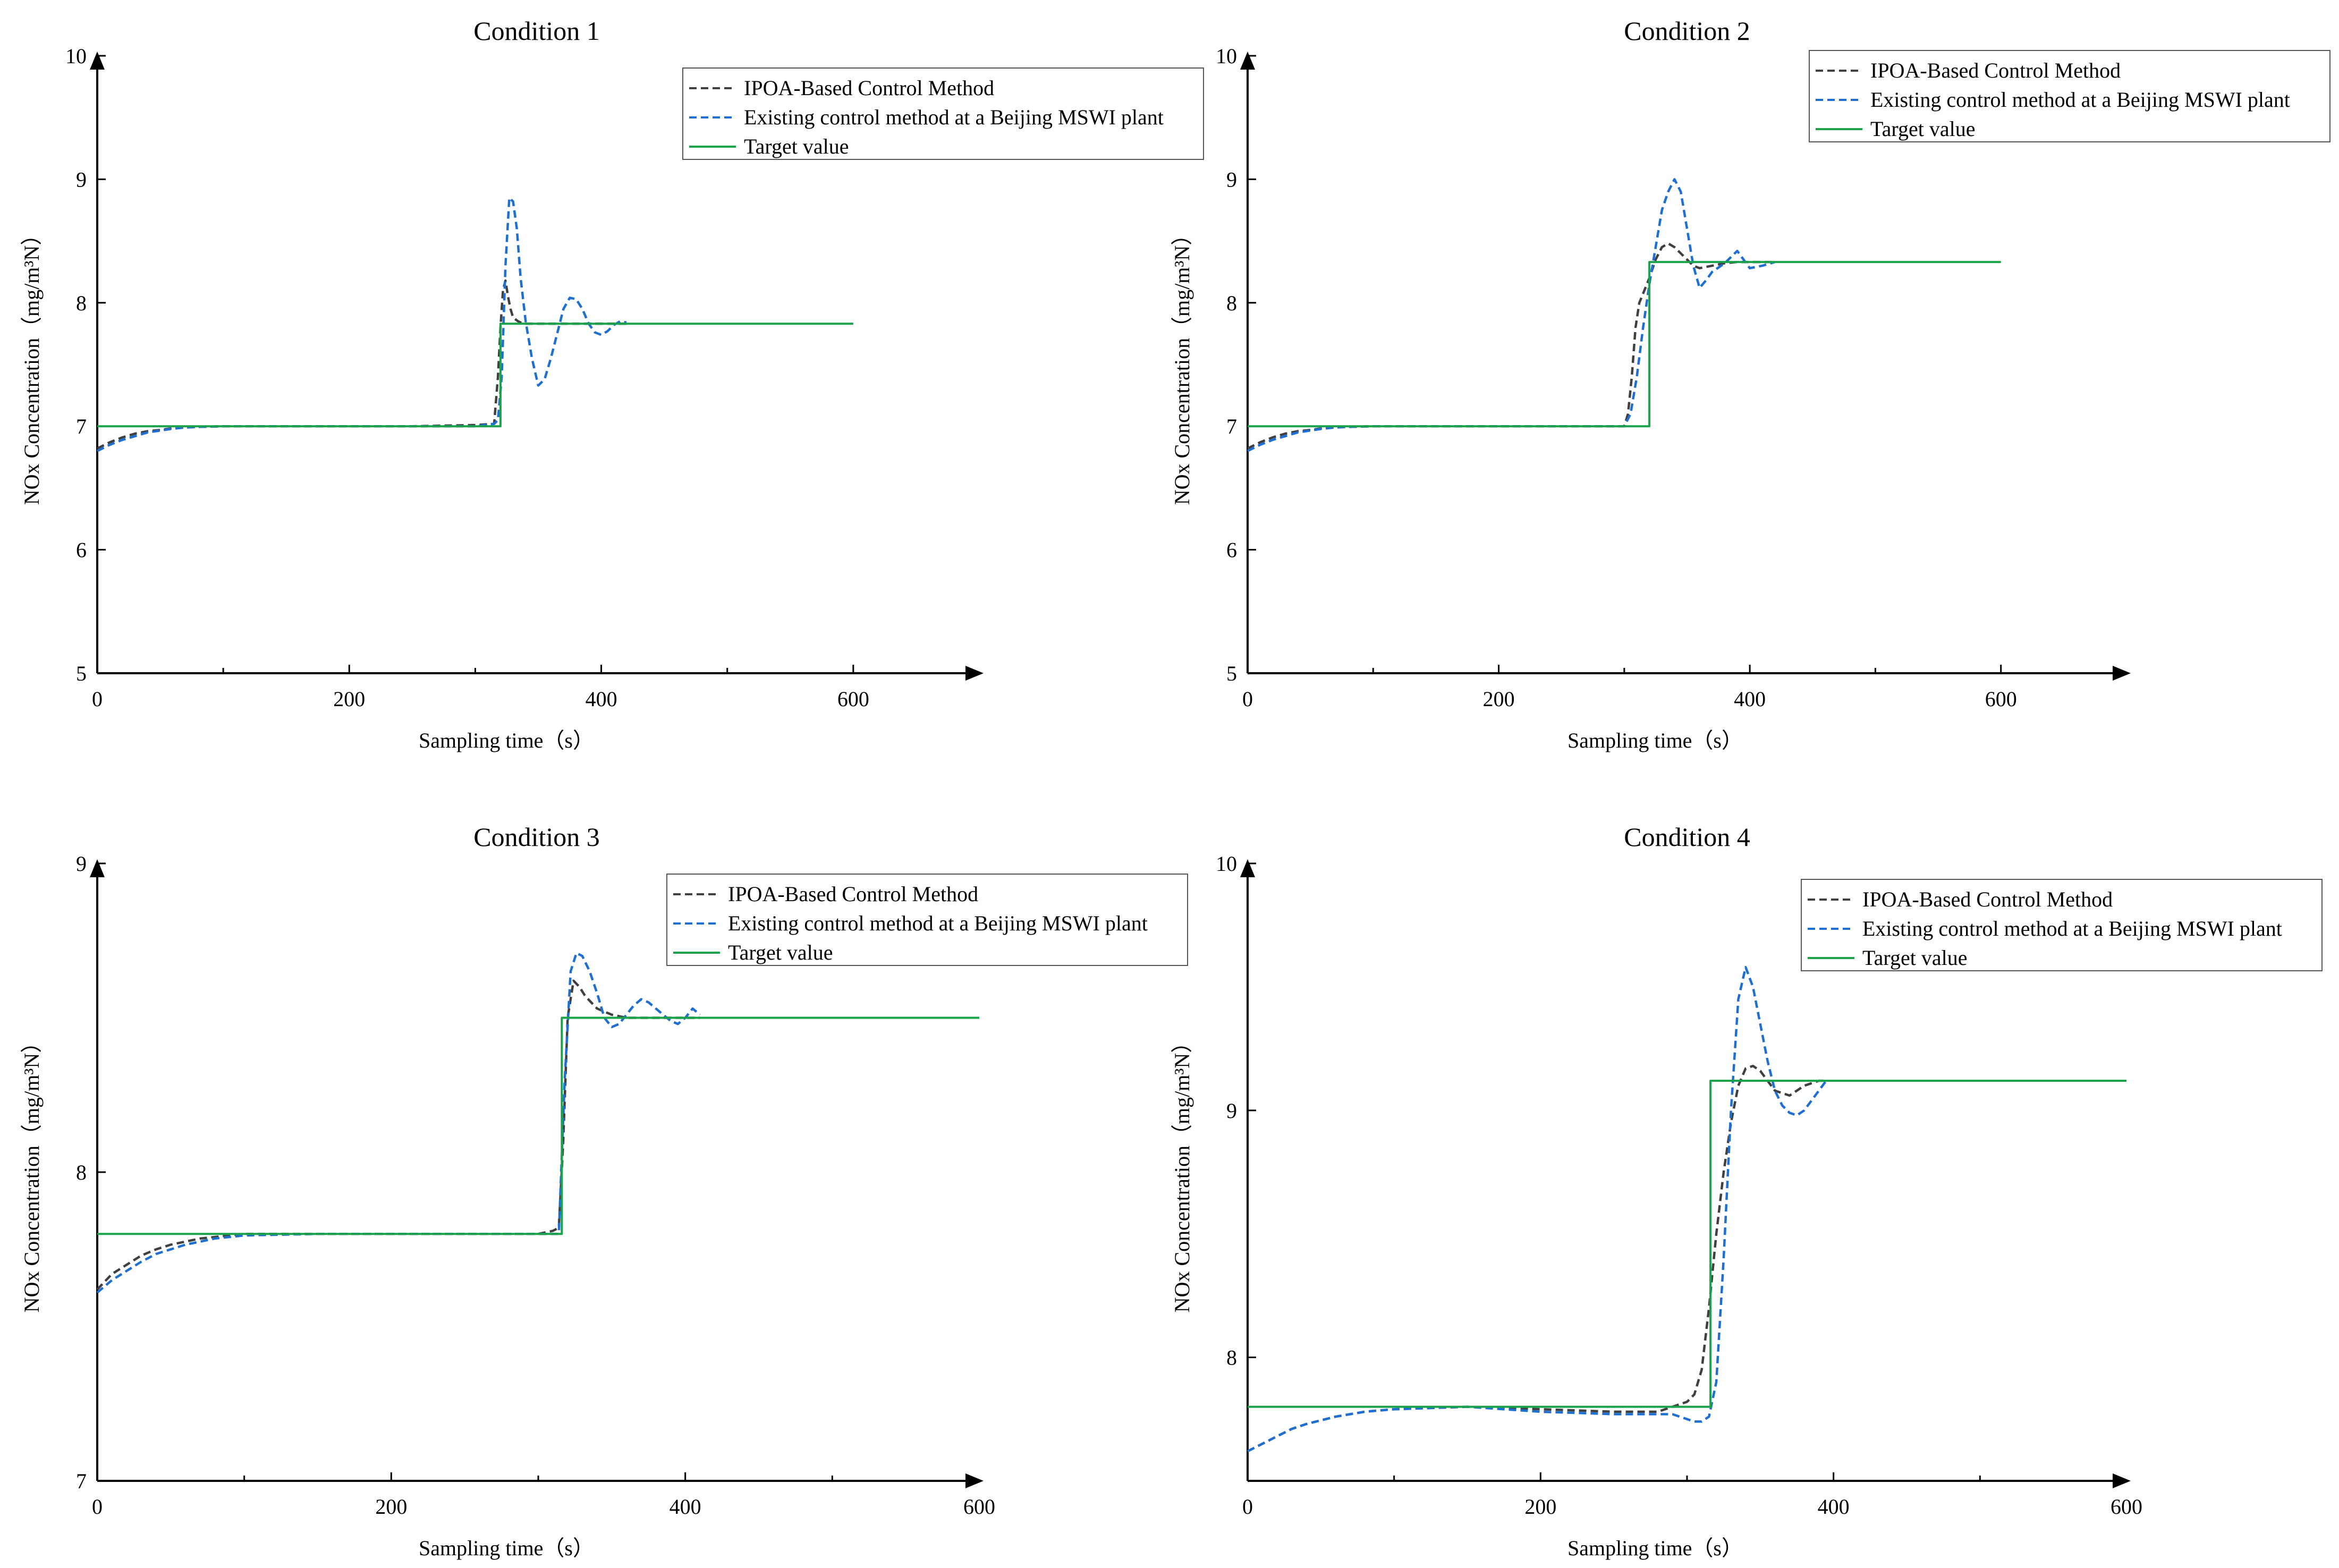 Image resolution: width=2339 pixels, height=1568 pixels. I want to click on chart-title: Condition 2, so click(1687, 31).